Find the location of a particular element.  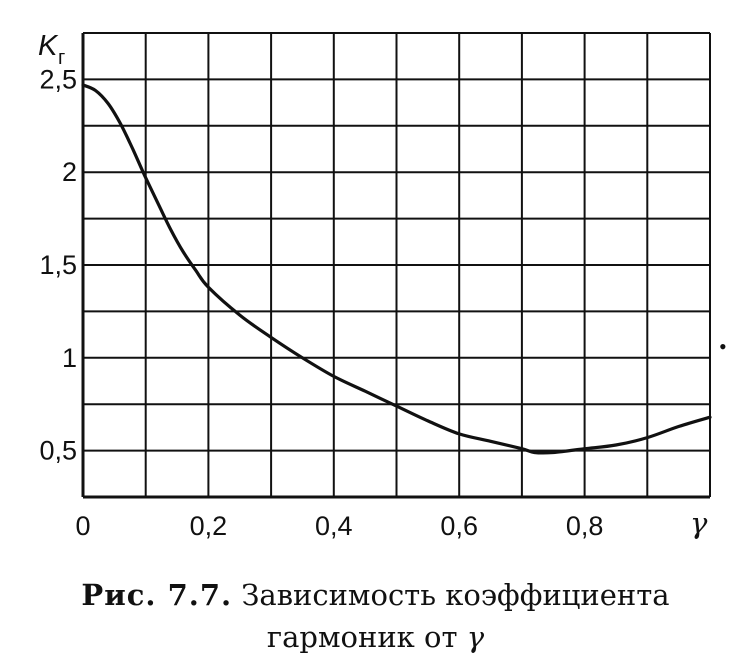

x-tick-labels: 0 0,2 0,4 0,6 0,8 is located at coordinates (339, 526).